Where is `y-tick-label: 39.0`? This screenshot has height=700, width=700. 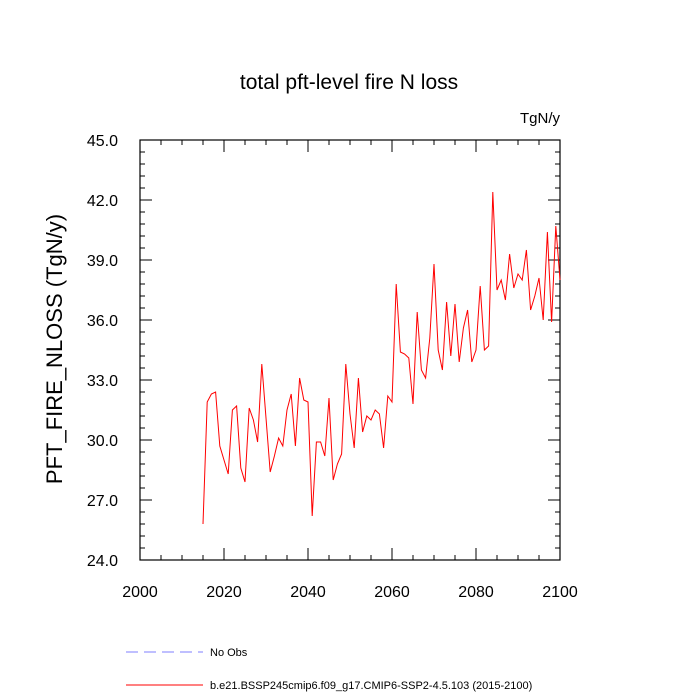 y-tick-label: 39.0 is located at coordinates (102, 261).